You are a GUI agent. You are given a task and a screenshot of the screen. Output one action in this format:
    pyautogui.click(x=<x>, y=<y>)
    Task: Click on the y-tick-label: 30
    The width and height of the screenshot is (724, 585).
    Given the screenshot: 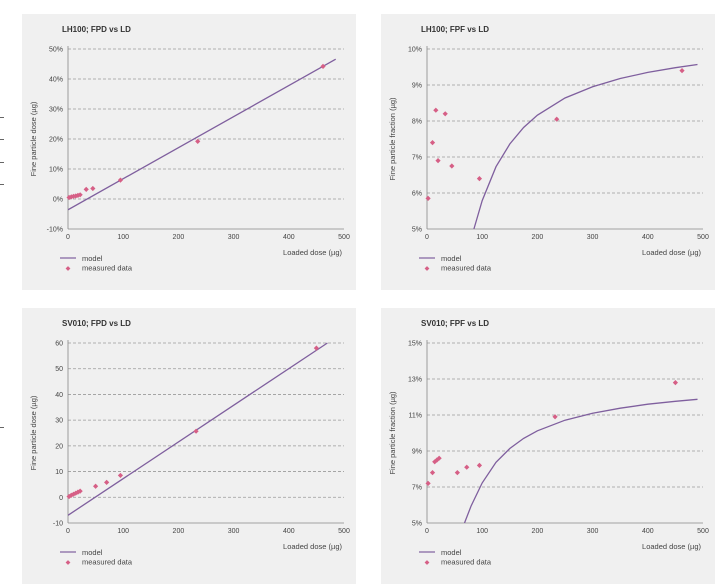 What is the action you would take?
    pyautogui.click(x=59, y=421)
    